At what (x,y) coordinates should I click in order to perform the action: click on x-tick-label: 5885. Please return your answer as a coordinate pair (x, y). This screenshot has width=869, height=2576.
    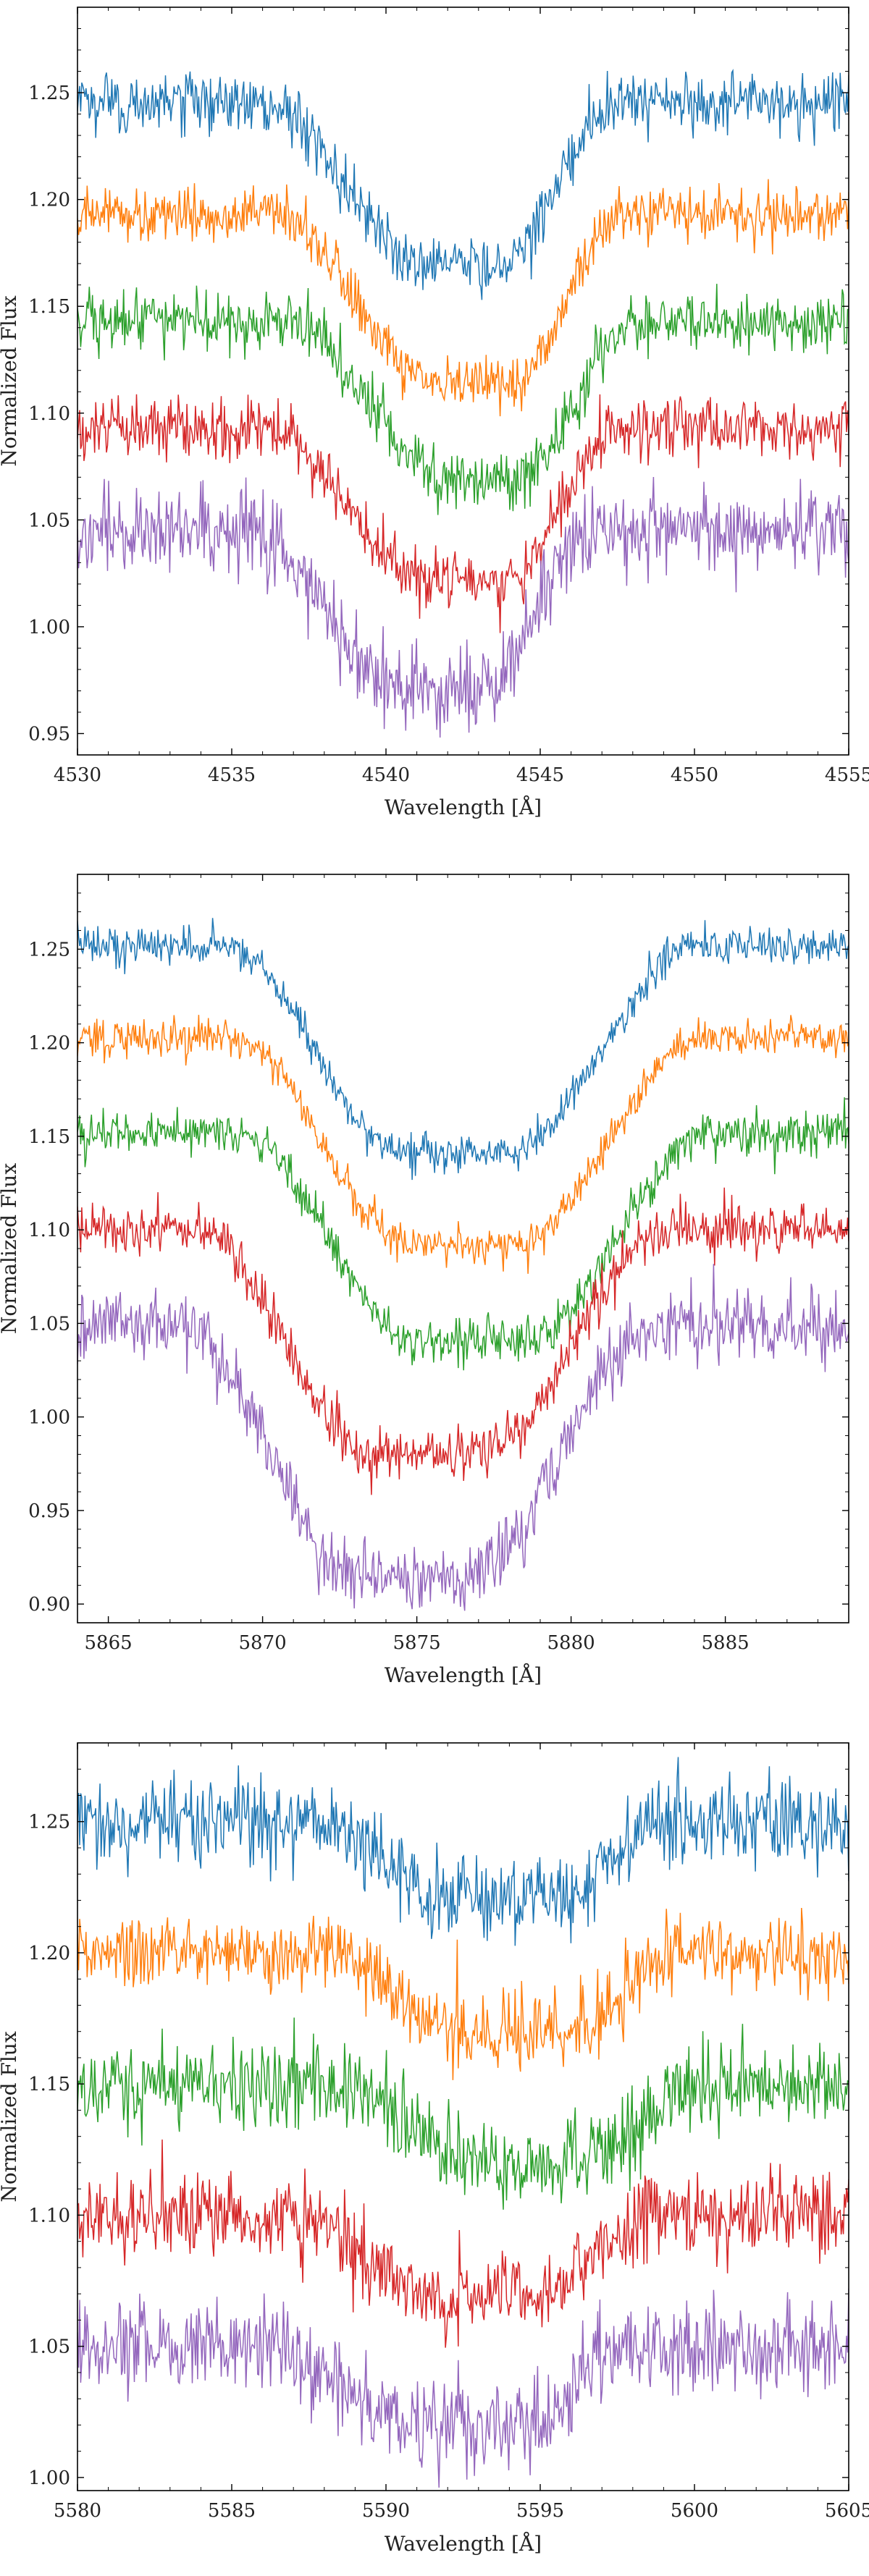
    Looking at the image, I should click on (726, 1643).